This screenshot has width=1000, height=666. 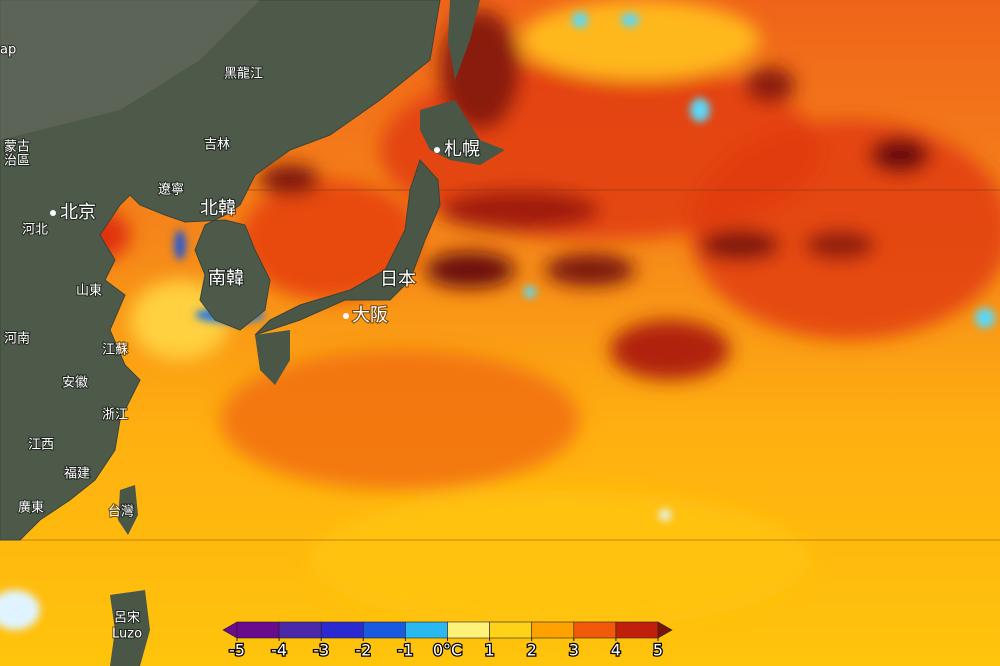 What do you see at coordinates (77, 474) in the screenshot?
I see `place-label: 福建` at bounding box center [77, 474].